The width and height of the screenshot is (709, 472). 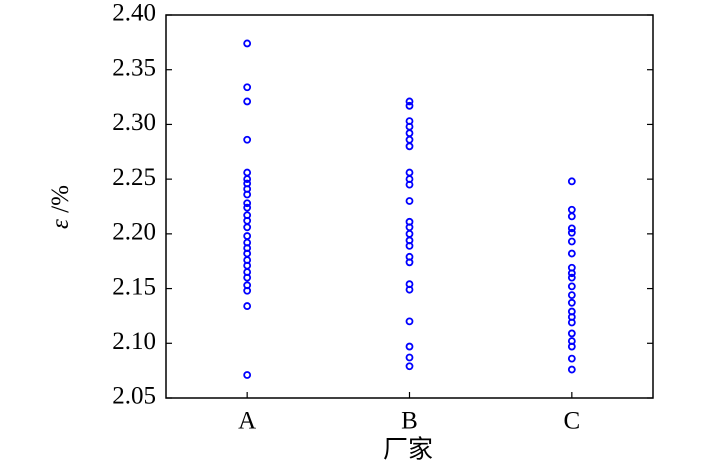 I want to click on y-tick-label: 2.05, so click(x=134, y=396).